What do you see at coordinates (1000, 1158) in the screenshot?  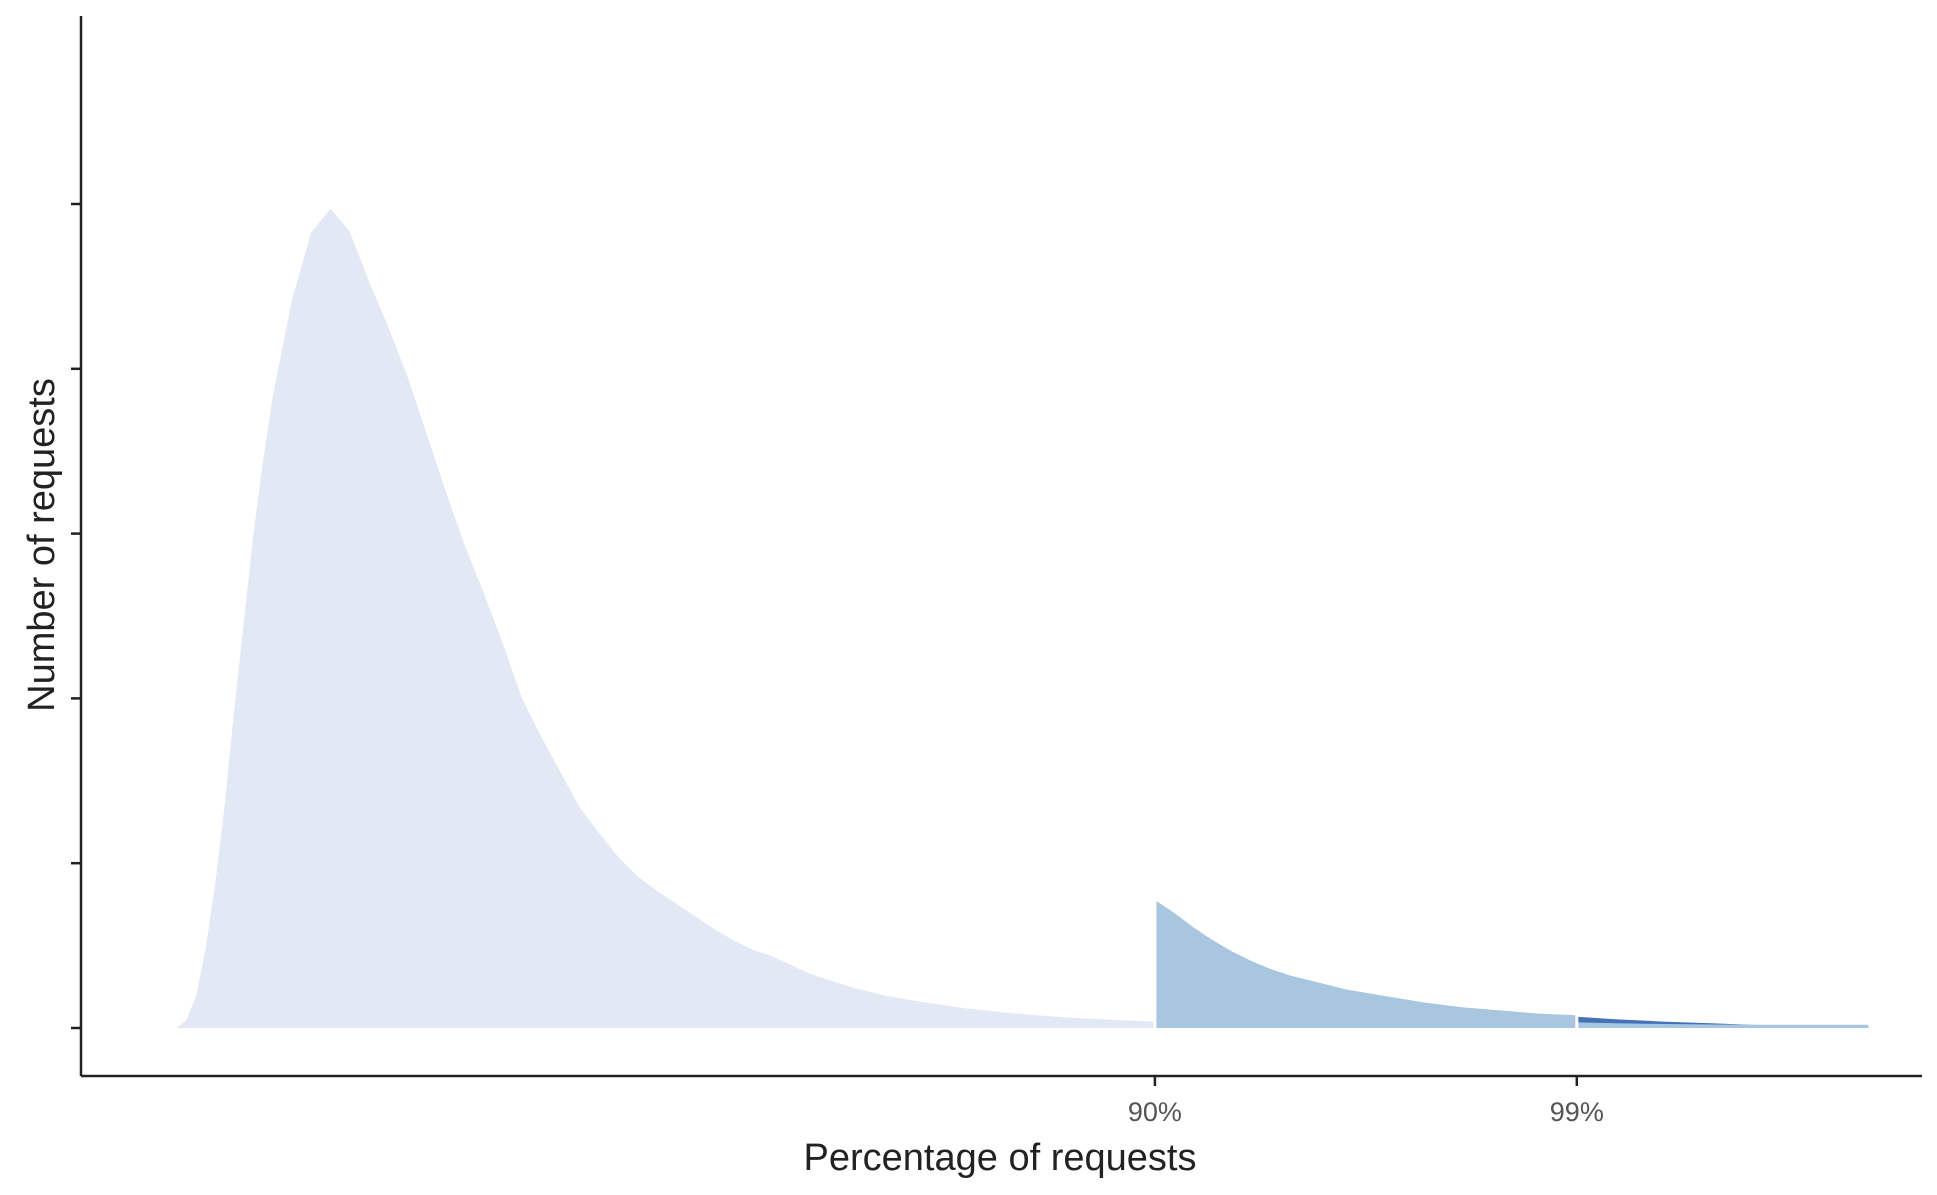 I see `x-axis-title: Percentage of requests` at bounding box center [1000, 1158].